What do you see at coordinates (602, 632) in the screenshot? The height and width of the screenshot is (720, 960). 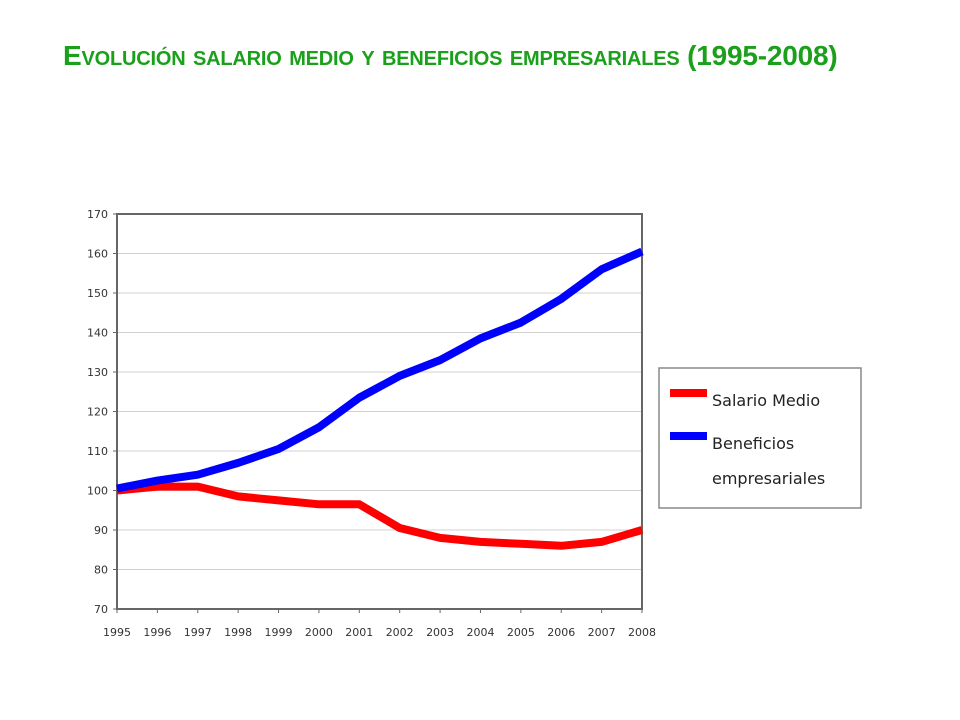 I see `x-tick-label: 2007` at bounding box center [602, 632].